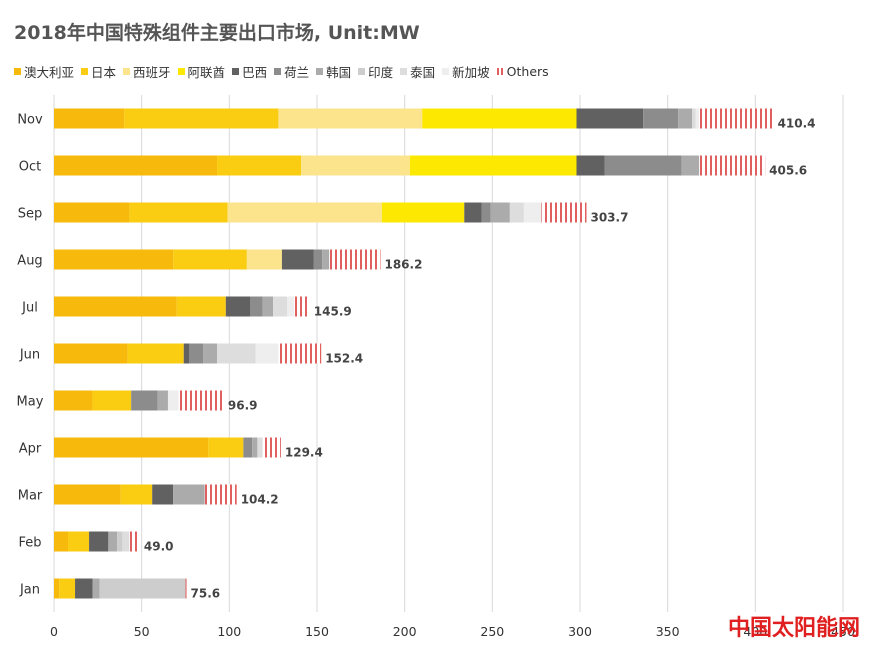 This screenshot has height=655, width=883. I want to click on total-value-label: 186.2, so click(403, 265).